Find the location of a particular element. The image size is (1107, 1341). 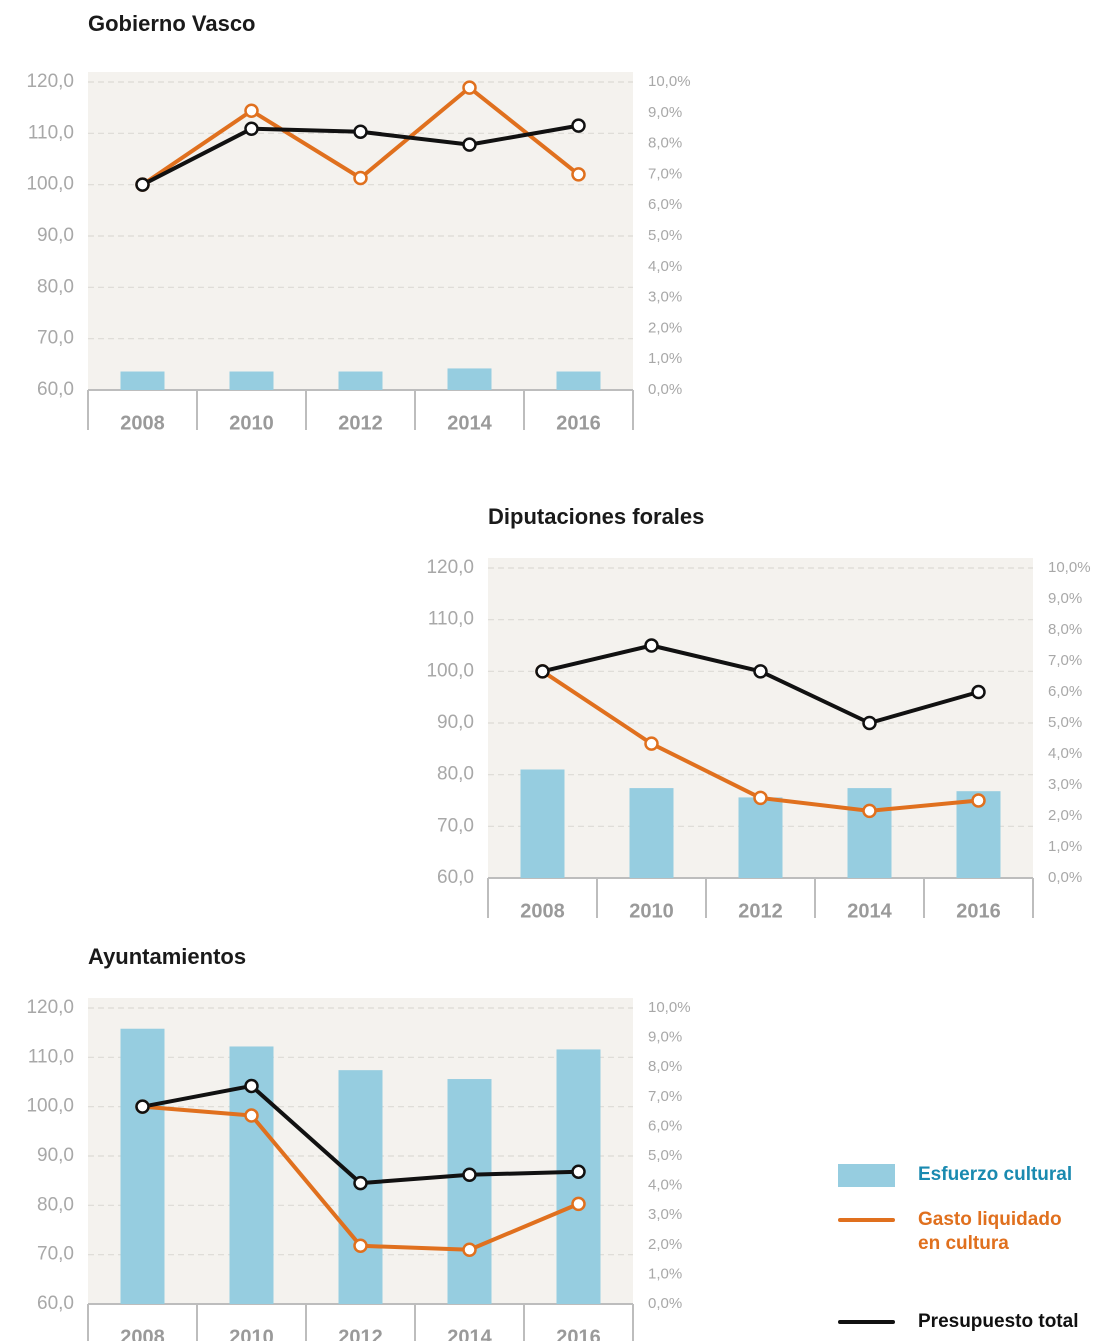

y2-tick-label: 1,0% is located at coordinates (665, 1273).